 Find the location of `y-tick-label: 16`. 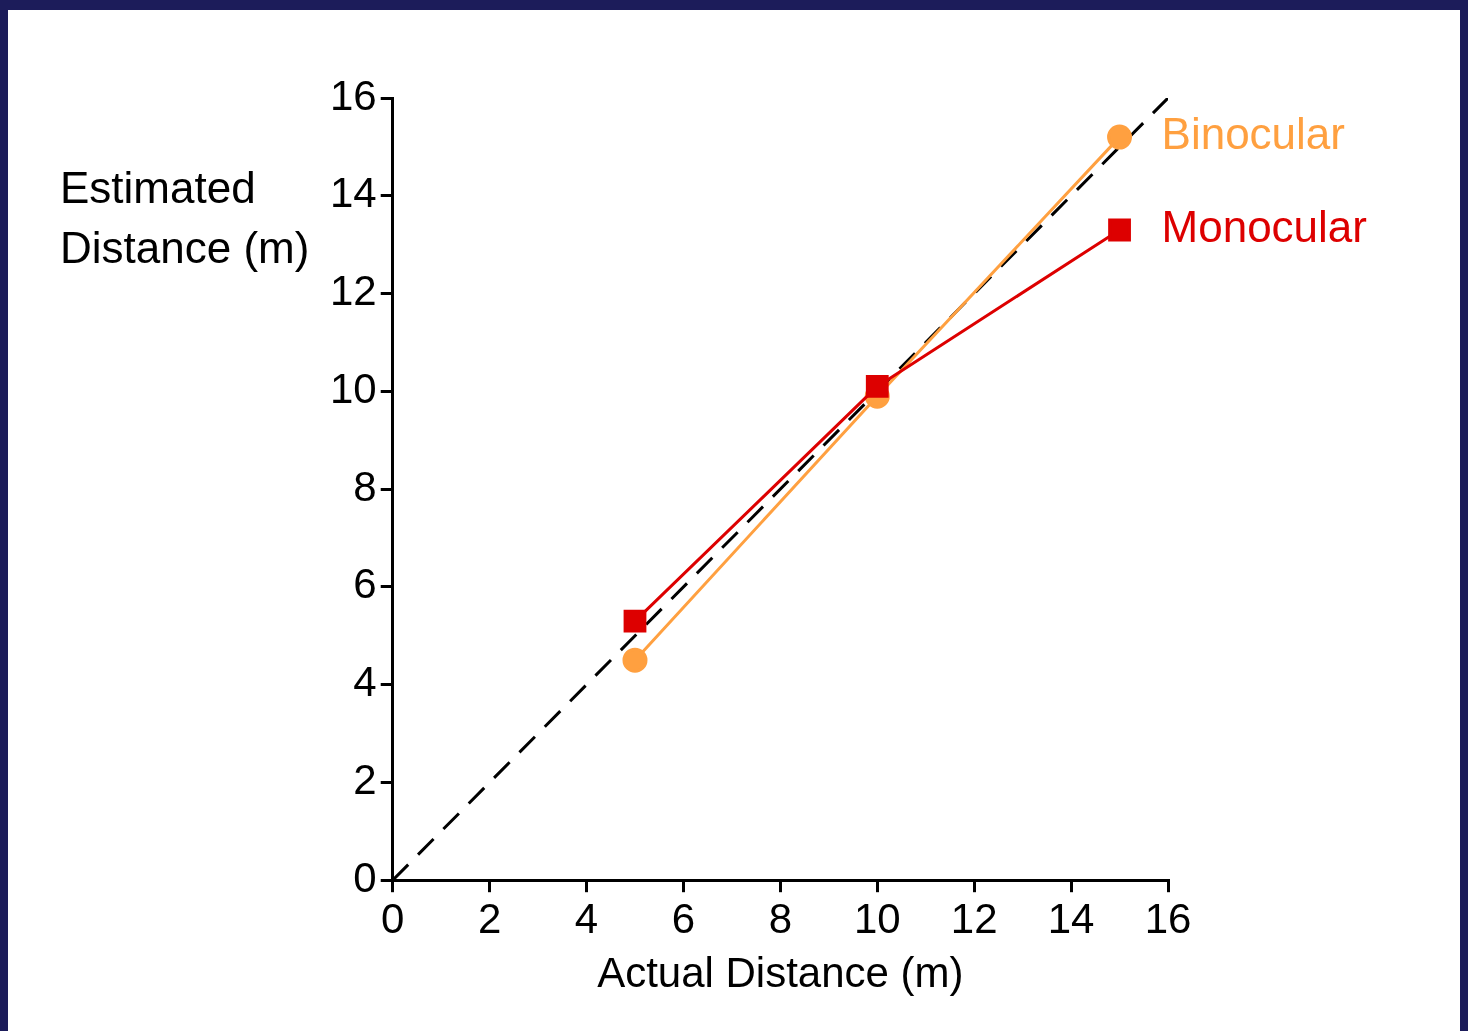

y-tick-label: 16 is located at coordinates (353, 95).